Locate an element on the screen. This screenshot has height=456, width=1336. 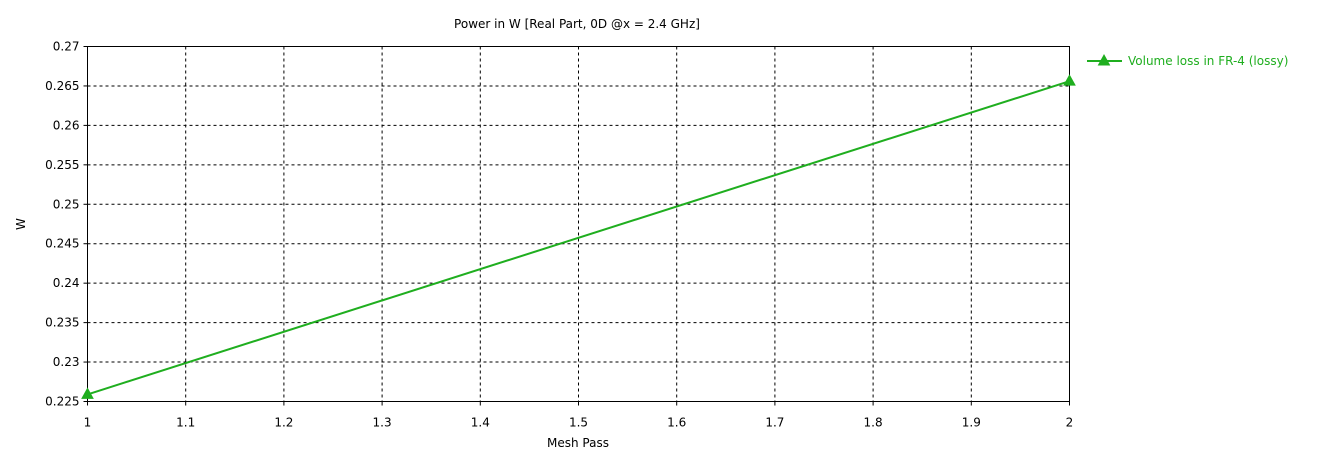
y-tick-label: 0.27 is located at coordinates (66, 47).